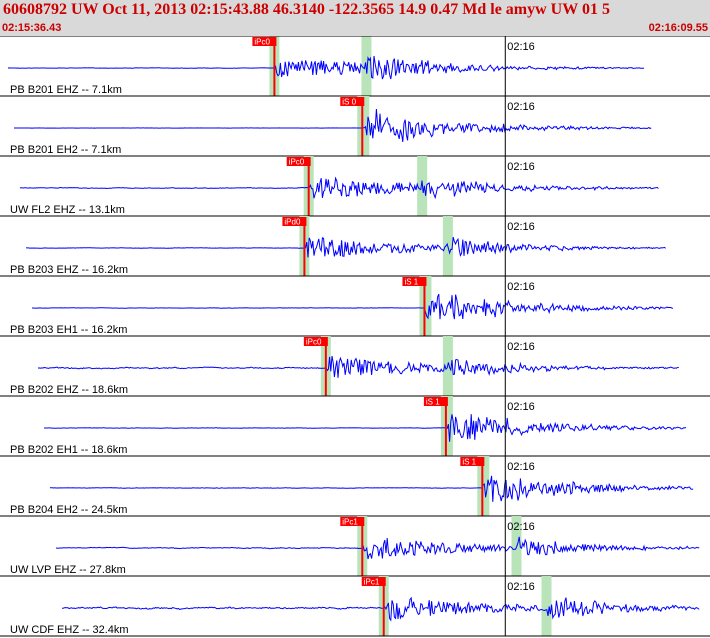 This screenshot has width=710, height=638. Describe the element at coordinates (68, 510) in the screenshot. I see `trace-label: PB B204 EH2 -- 24.5km` at that location.